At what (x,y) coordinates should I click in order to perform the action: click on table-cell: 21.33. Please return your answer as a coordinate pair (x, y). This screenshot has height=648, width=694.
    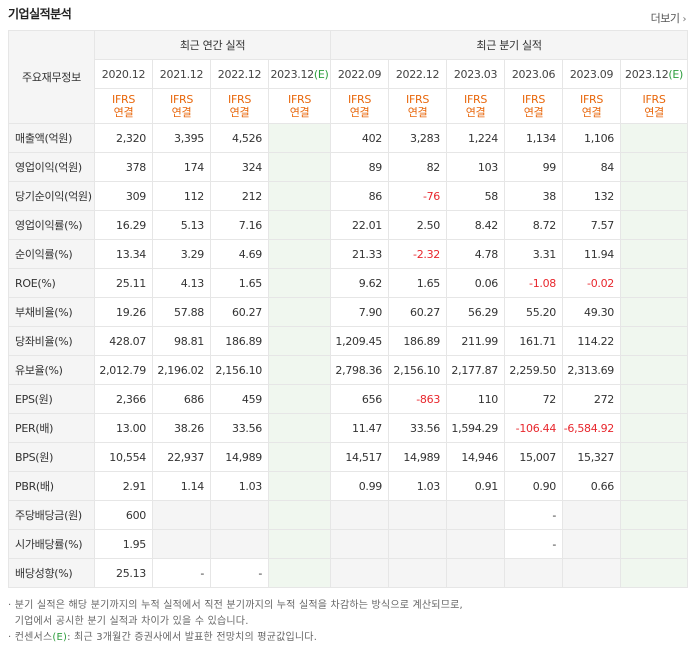
    Looking at the image, I should click on (360, 254).